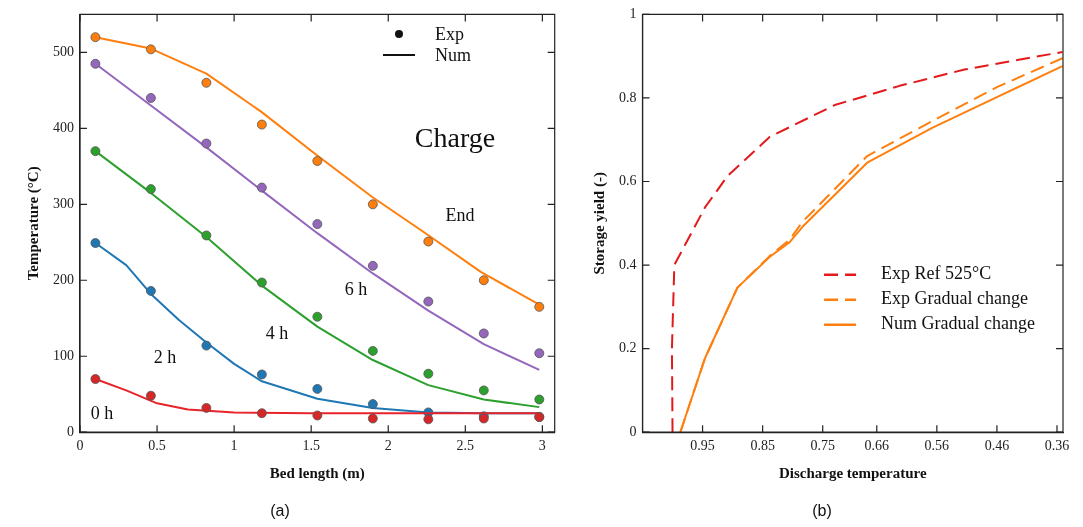 The image size is (1083, 527). Describe the element at coordinates (455, 138) in the screenshot. I see `annotation: Charge` at that location.